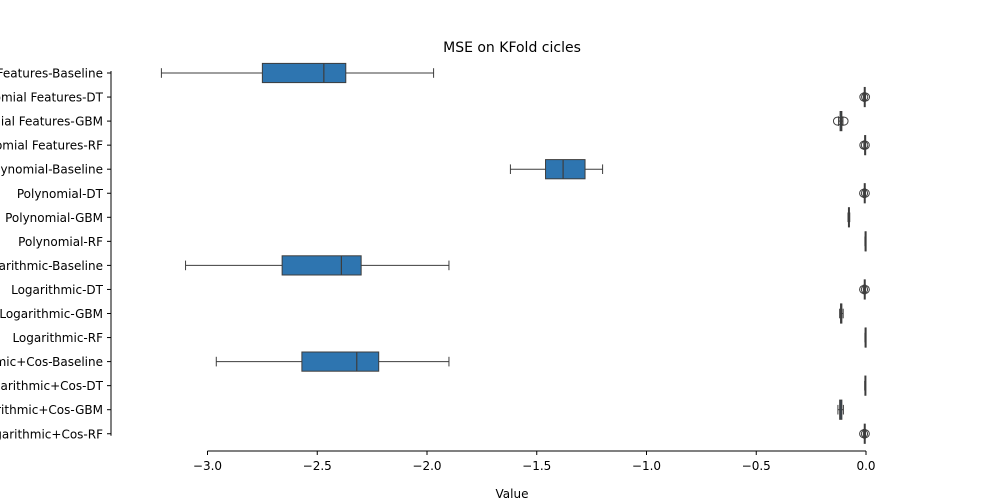 The width and height of the screenshot is (1000, 500). I want to click on y-tick-label: Logarithmic+Cos-RF, so click(51, 434).